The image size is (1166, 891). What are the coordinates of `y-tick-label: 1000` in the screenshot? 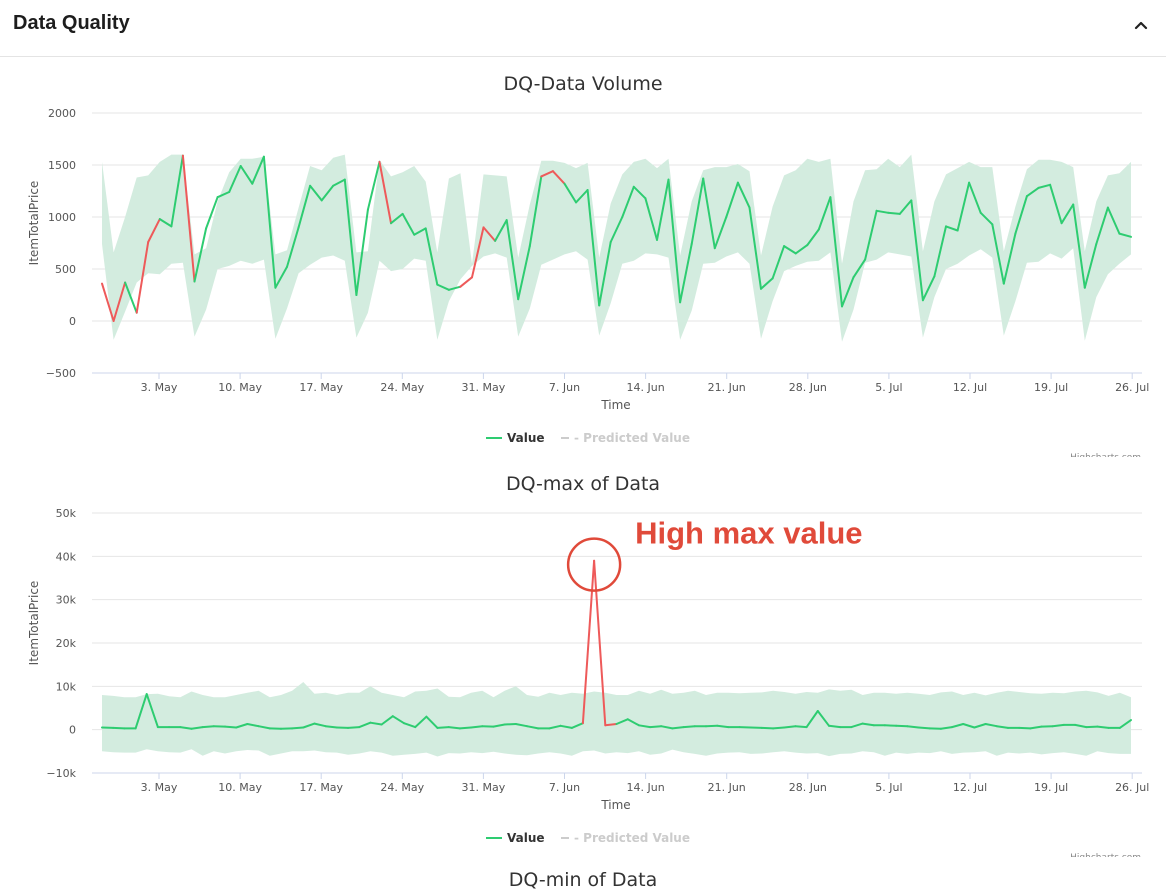 It's located at (62, 217).